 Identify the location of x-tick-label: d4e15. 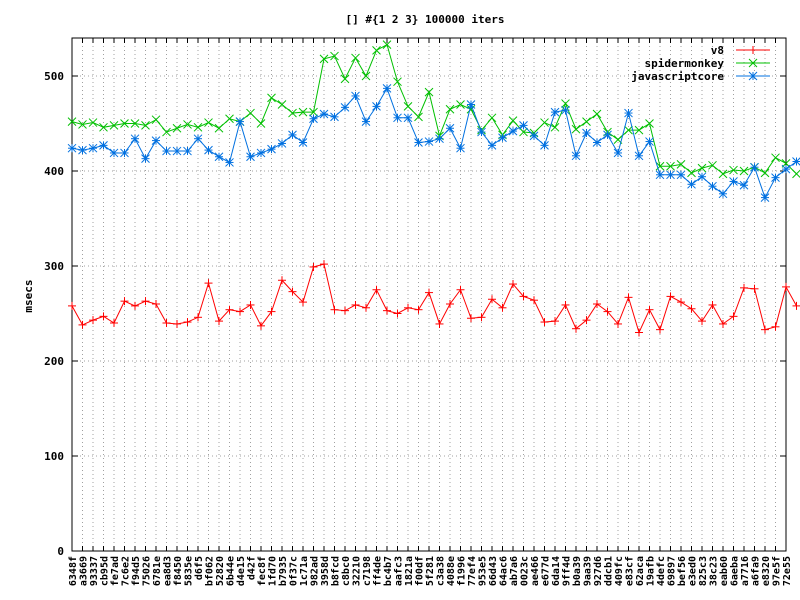
(241, 571).